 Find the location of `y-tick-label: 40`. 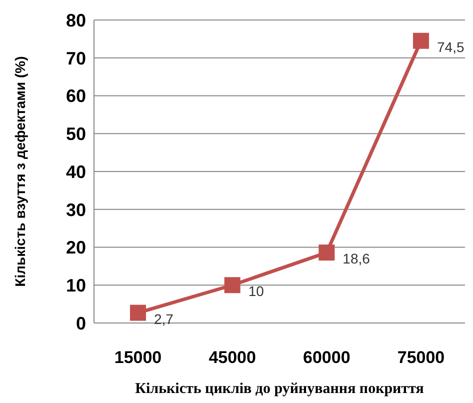

y-tick-label: 40 is located at coordinates (76, 172).